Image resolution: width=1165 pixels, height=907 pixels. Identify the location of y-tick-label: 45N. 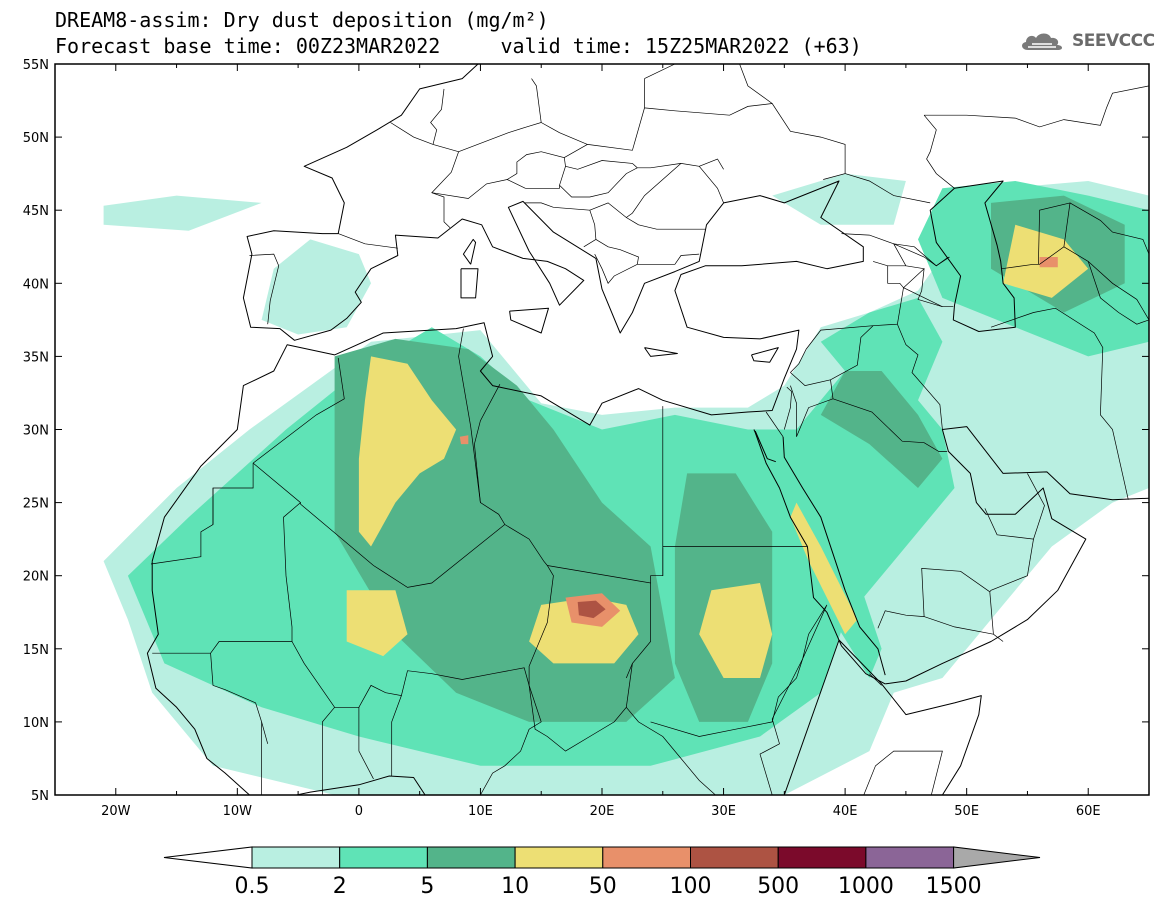
(36, 211).